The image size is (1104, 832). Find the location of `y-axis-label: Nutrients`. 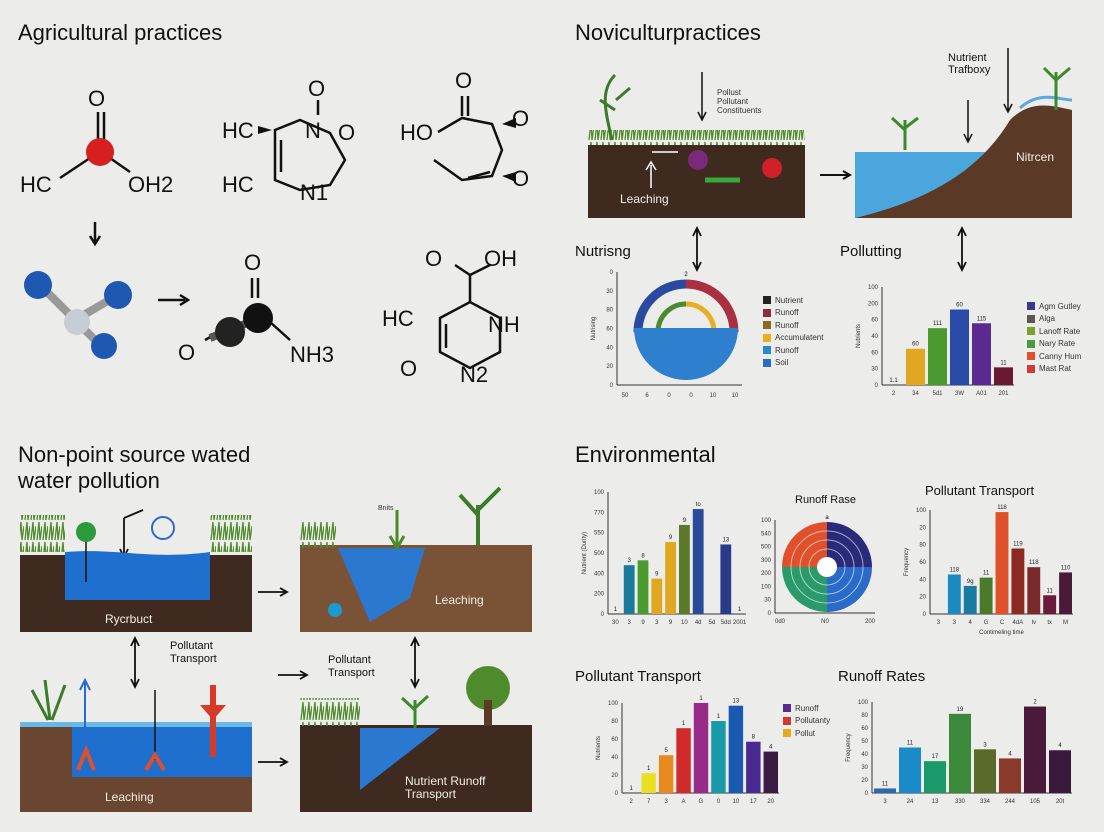

y-axis-label: Nutrients is located at coordinates (859, 336).